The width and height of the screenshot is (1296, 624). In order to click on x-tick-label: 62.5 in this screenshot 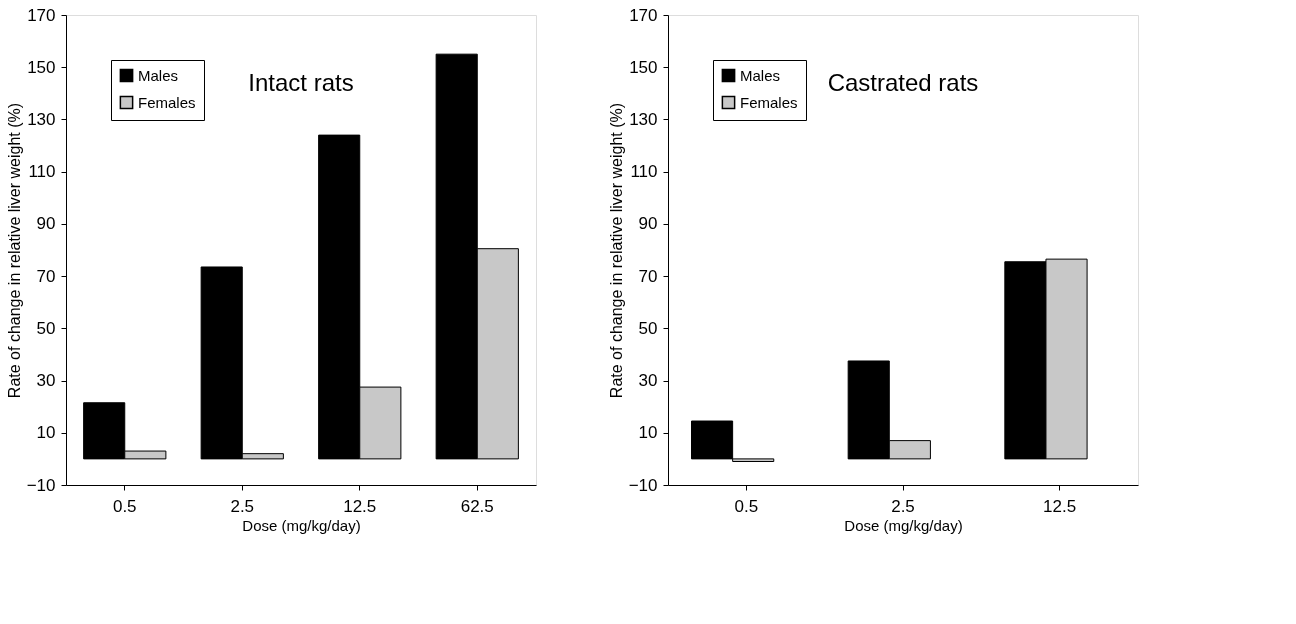, I will do `click(477, 506)`.